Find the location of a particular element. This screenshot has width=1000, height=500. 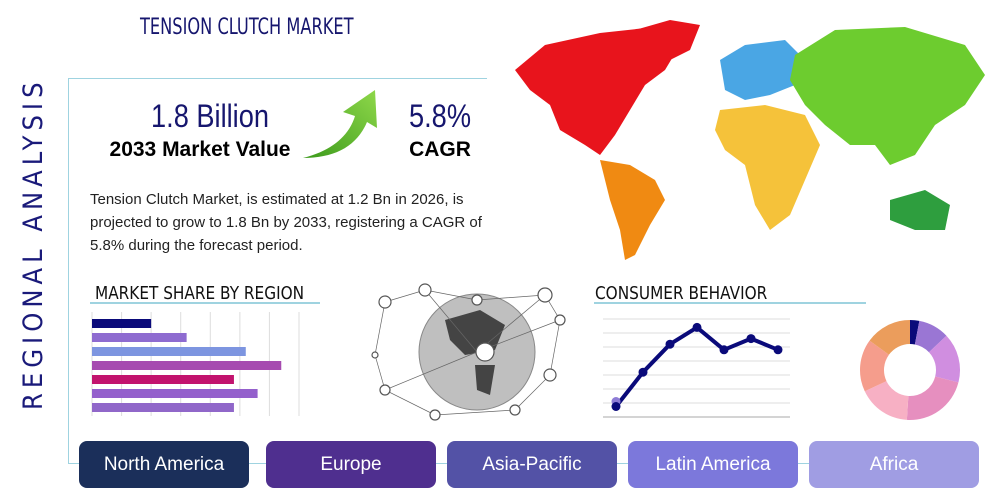

region-button-africa: Africa is located at coordinates (894, 464).